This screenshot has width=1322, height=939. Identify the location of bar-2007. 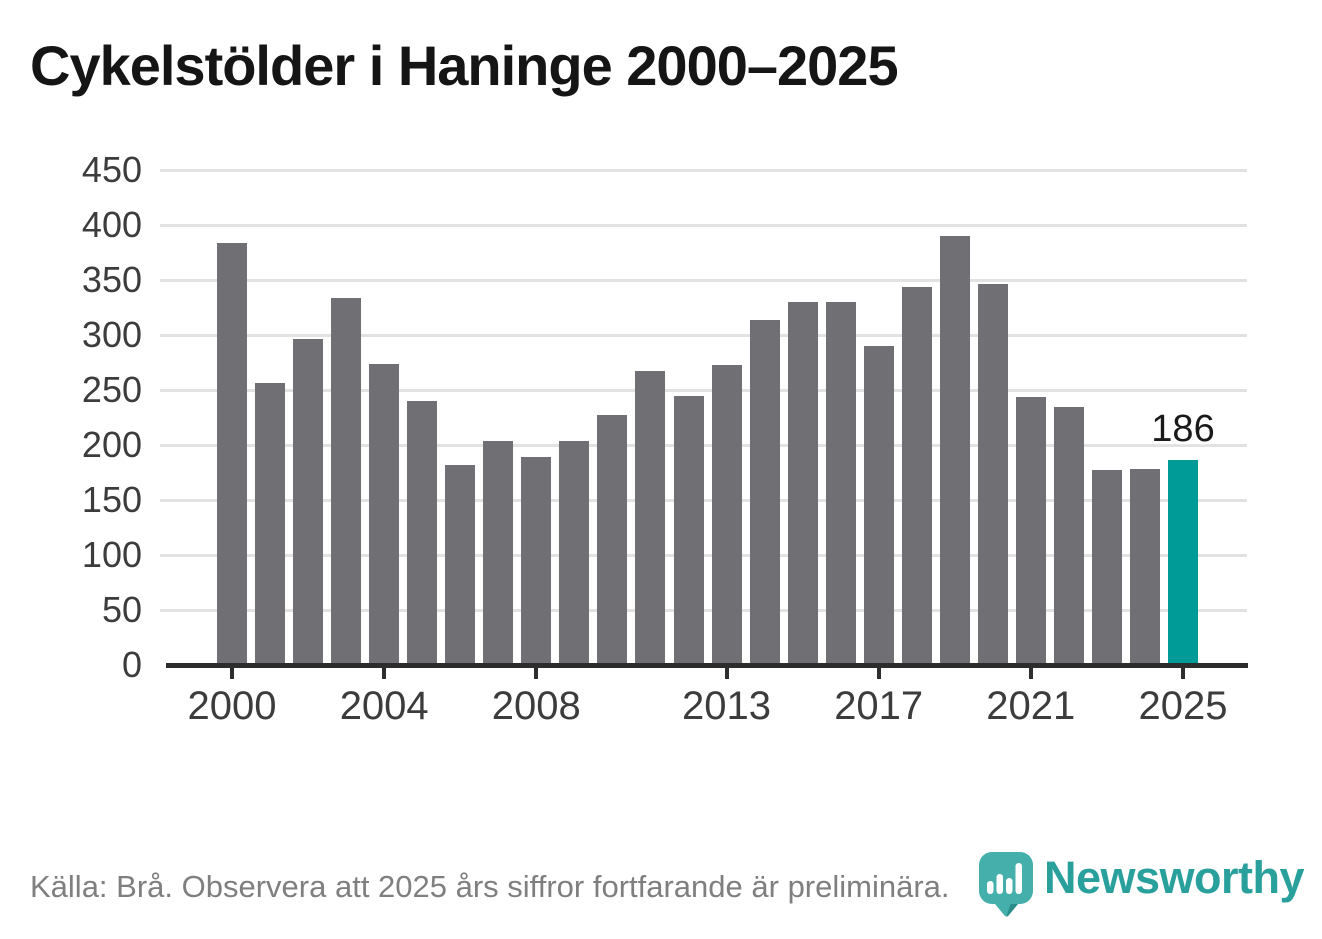
(498, 552).